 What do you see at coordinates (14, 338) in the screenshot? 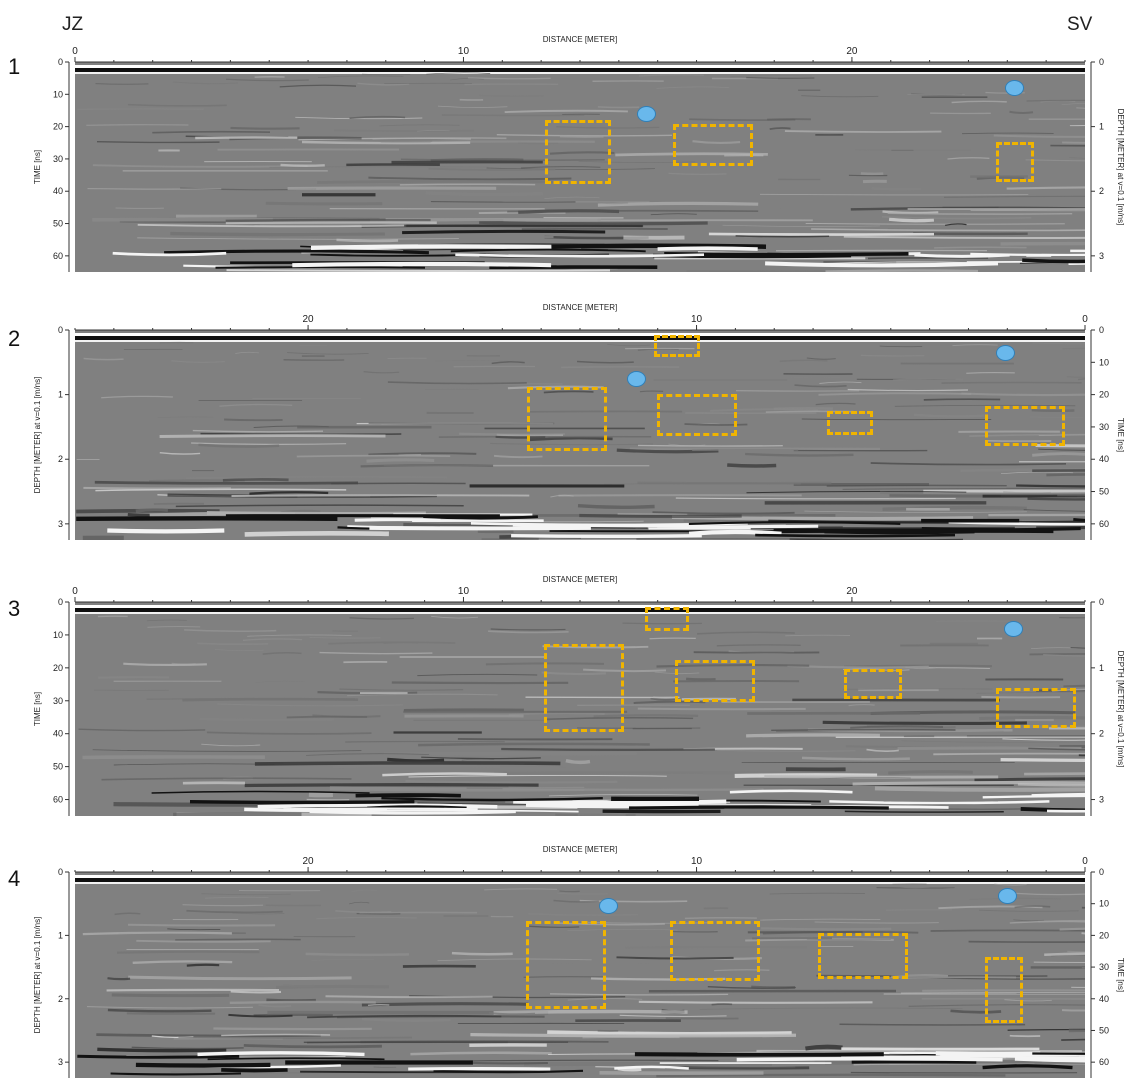
I see `panel-2-number: 2` at bounding box center [14, 338].